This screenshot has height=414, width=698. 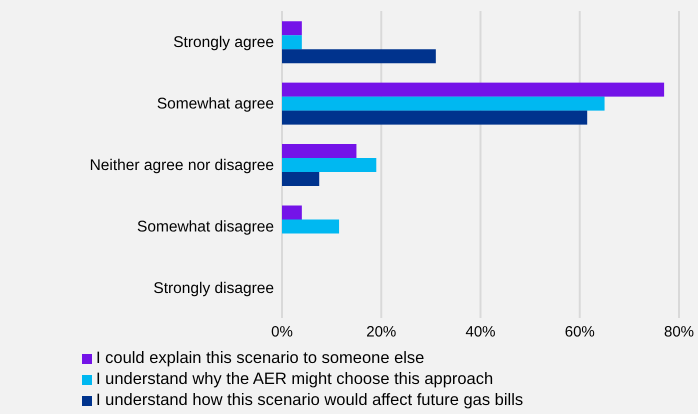 I want to click on legend-label: I understand how this scenario would affect future gas bills, so click(x=310, y=400).